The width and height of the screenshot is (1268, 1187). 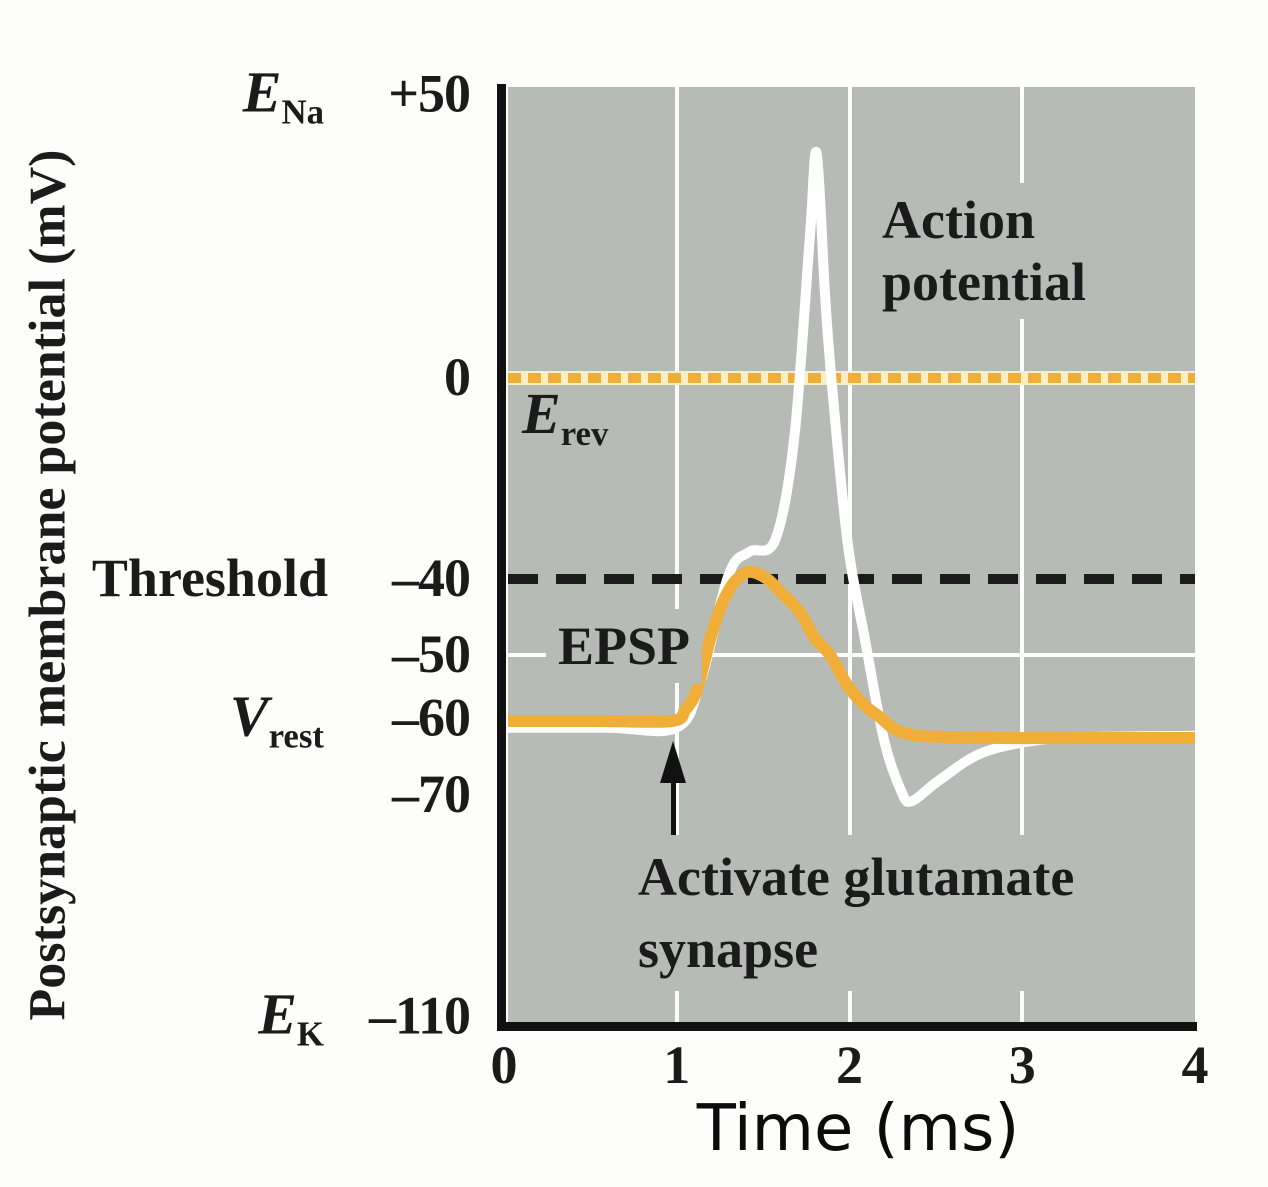 What do you see at coordinates (1022, 1065) in the screenshot?
I see `x-tick-3: 3` at bounding box center [1022, 1065].